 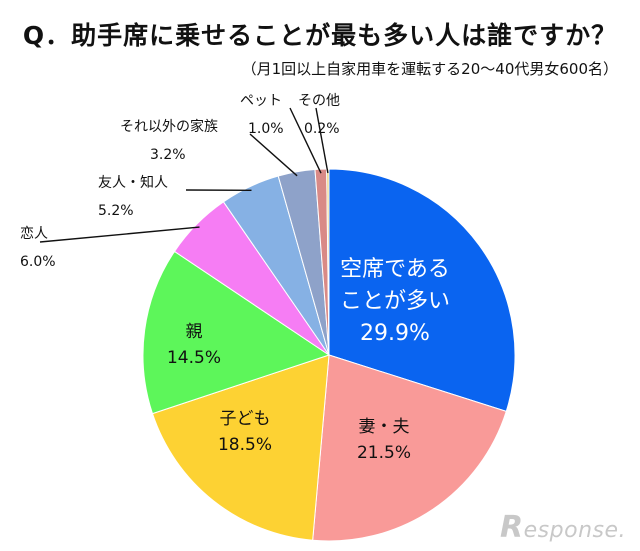 What do you see at coordinates (322, 129) in the screenshot?
I see `value-slice-8: 0.2%` at bounding box center [322, 129].